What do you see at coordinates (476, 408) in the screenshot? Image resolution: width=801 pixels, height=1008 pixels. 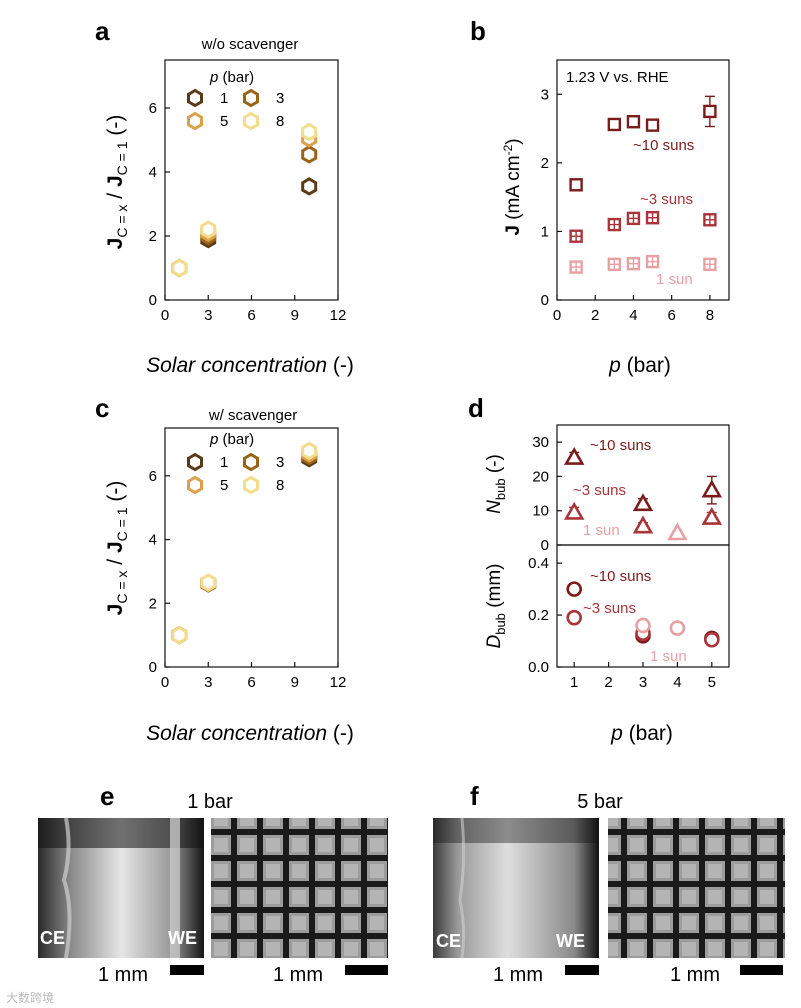 I see `panel-label-d: d` at bounding box center [476, 408].